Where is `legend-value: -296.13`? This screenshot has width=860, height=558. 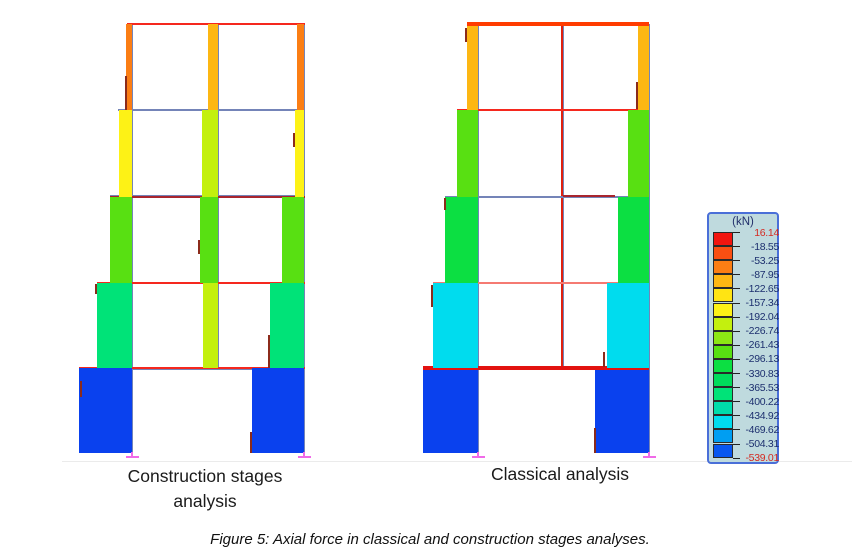 legend-value: -296.13 is located at coordinates (762, 359).